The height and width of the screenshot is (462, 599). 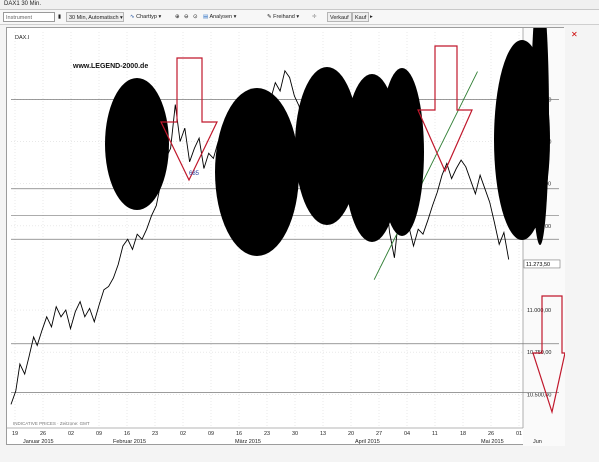 I want to click on y-tick-label: 10.500,00, so click(x=539, y=395).